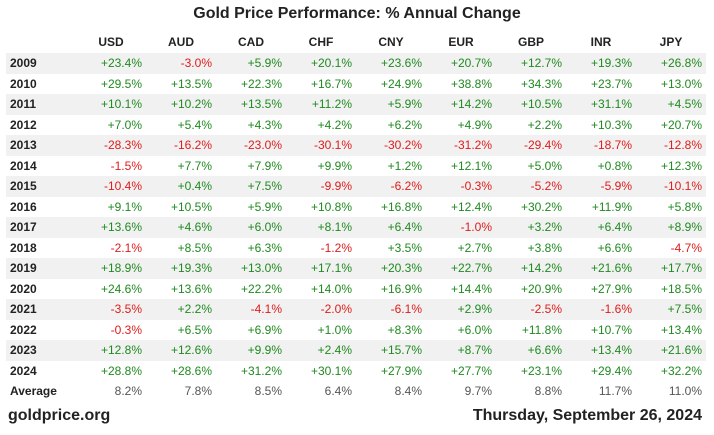 Image resolution: width=714 pixels, height=435 pixels. Describe the element at coordinates (401, 288) in the screenshot. I see `value-cell: +16.9%` at that location.